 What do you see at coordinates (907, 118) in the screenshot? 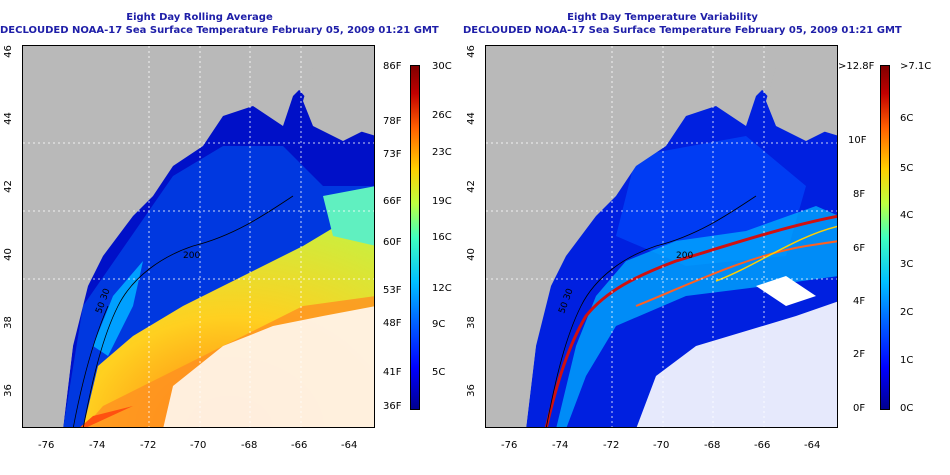
I see `right-cbar-label-c: 6C` at bounding box center [907, 118].